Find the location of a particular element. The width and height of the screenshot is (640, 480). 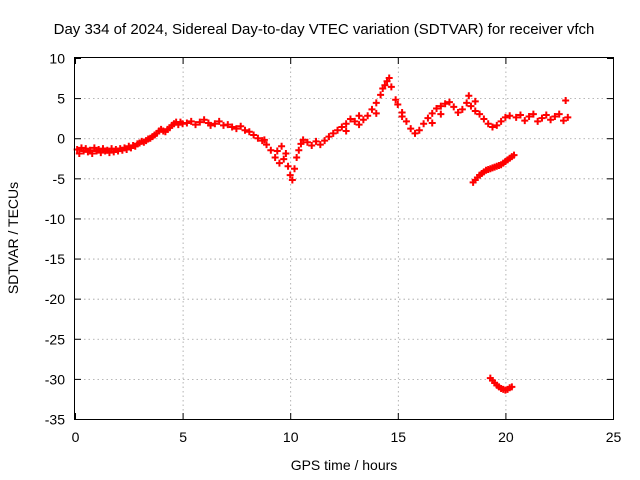

y-tick-label: -20 is located at coordinates (55, 299).